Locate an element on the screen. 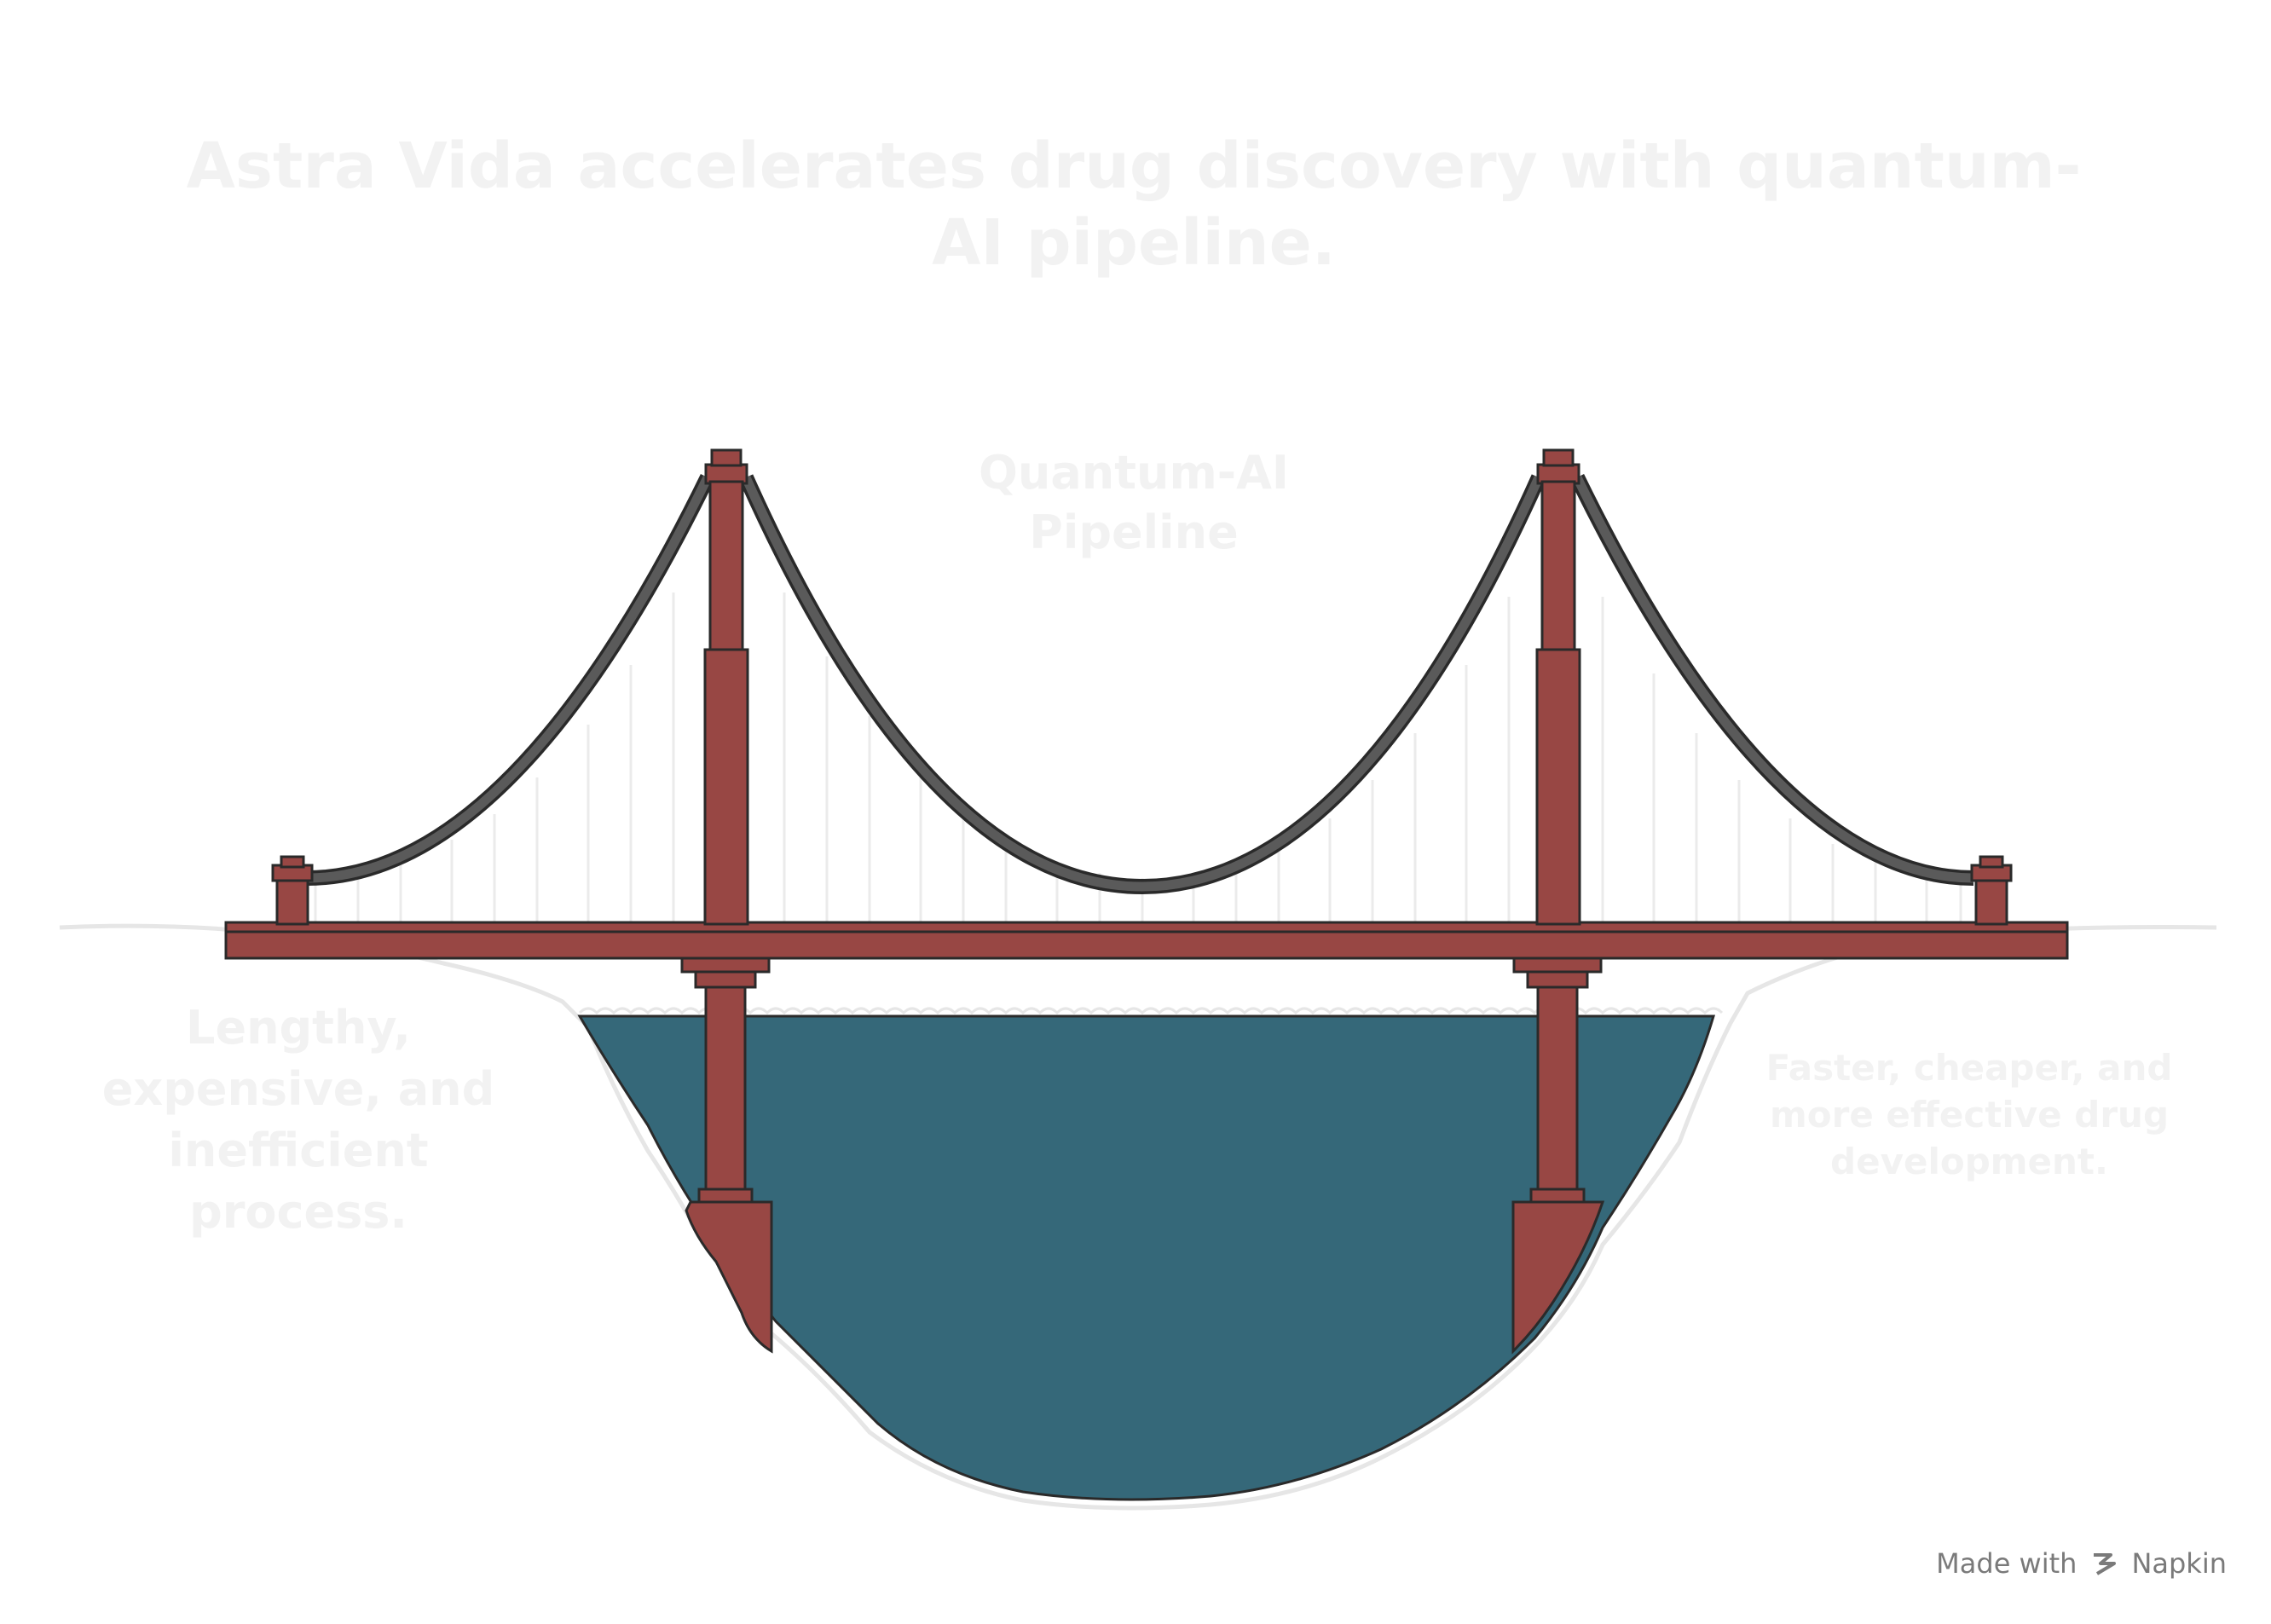 The height and width of the screenshot is (1624, 2271). bridge-deck is located at coordinates (1146, 940).